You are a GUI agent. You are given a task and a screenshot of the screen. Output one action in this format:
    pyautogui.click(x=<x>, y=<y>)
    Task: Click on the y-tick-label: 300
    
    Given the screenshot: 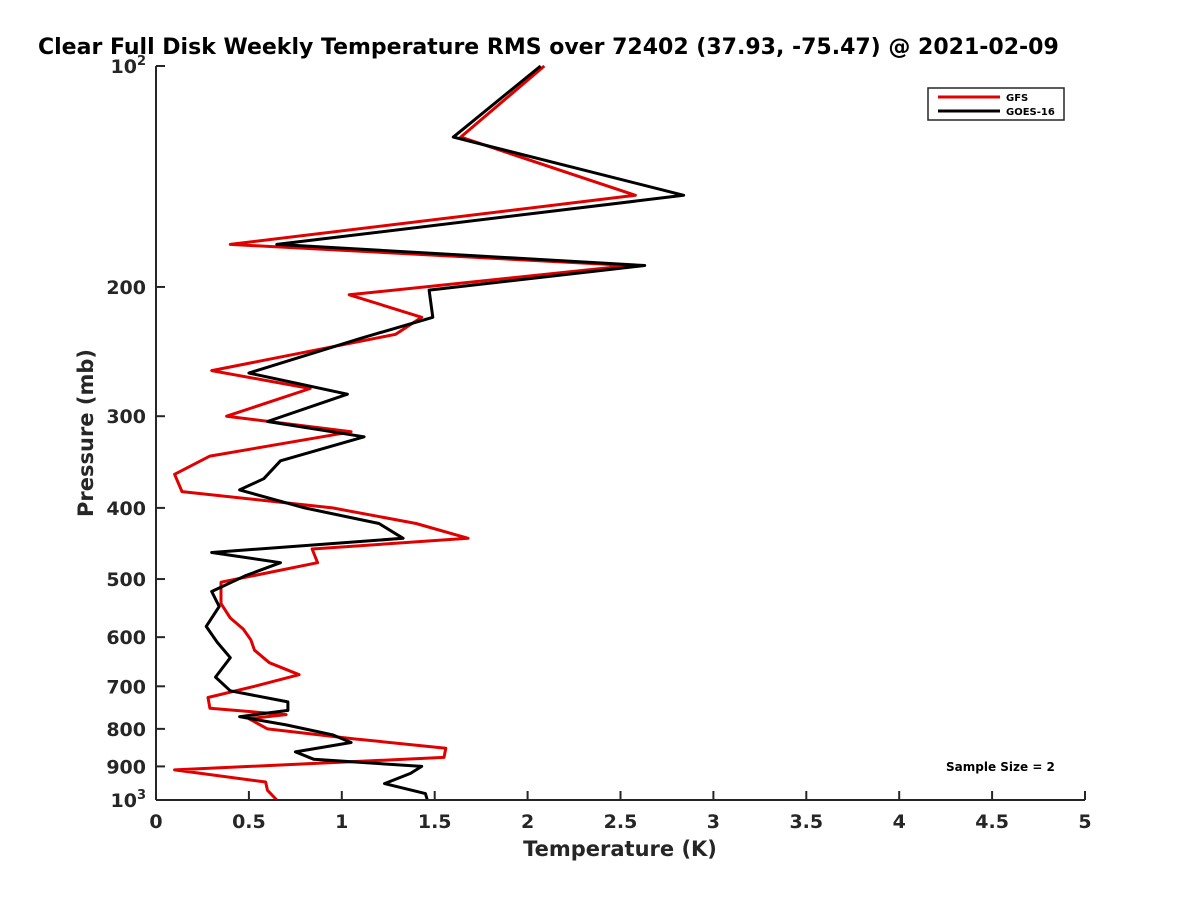 What is the action you would take?
    pyautogui.click(x=126, y=417)
    